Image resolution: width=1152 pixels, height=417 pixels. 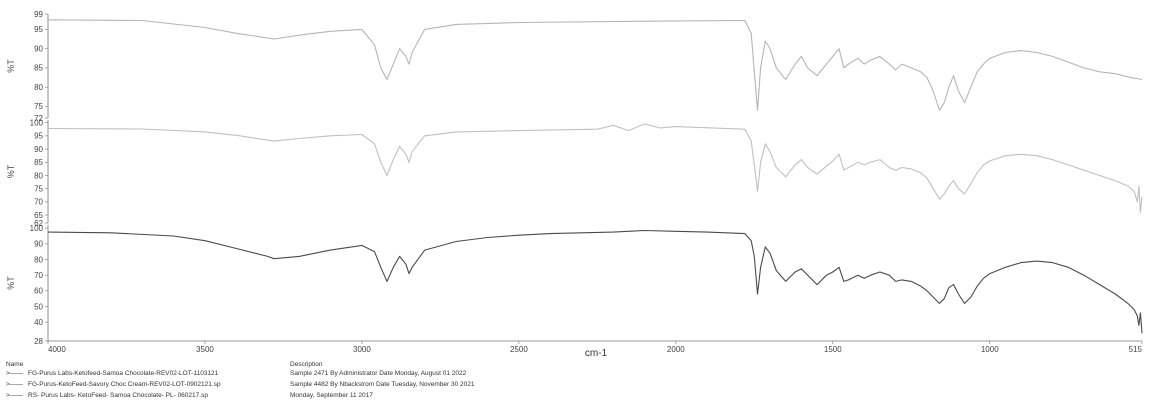 What do you see at coordinates (356, 364) in the screenshot?
I see `legend-header: Name Description` at bounding box center [356, 364].